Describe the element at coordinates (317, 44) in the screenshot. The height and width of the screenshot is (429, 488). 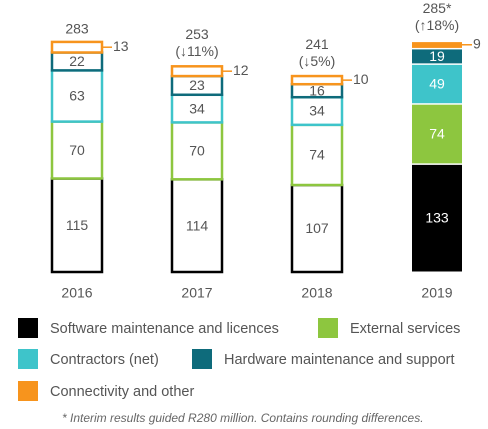
I see `total-label: 241` at that location.